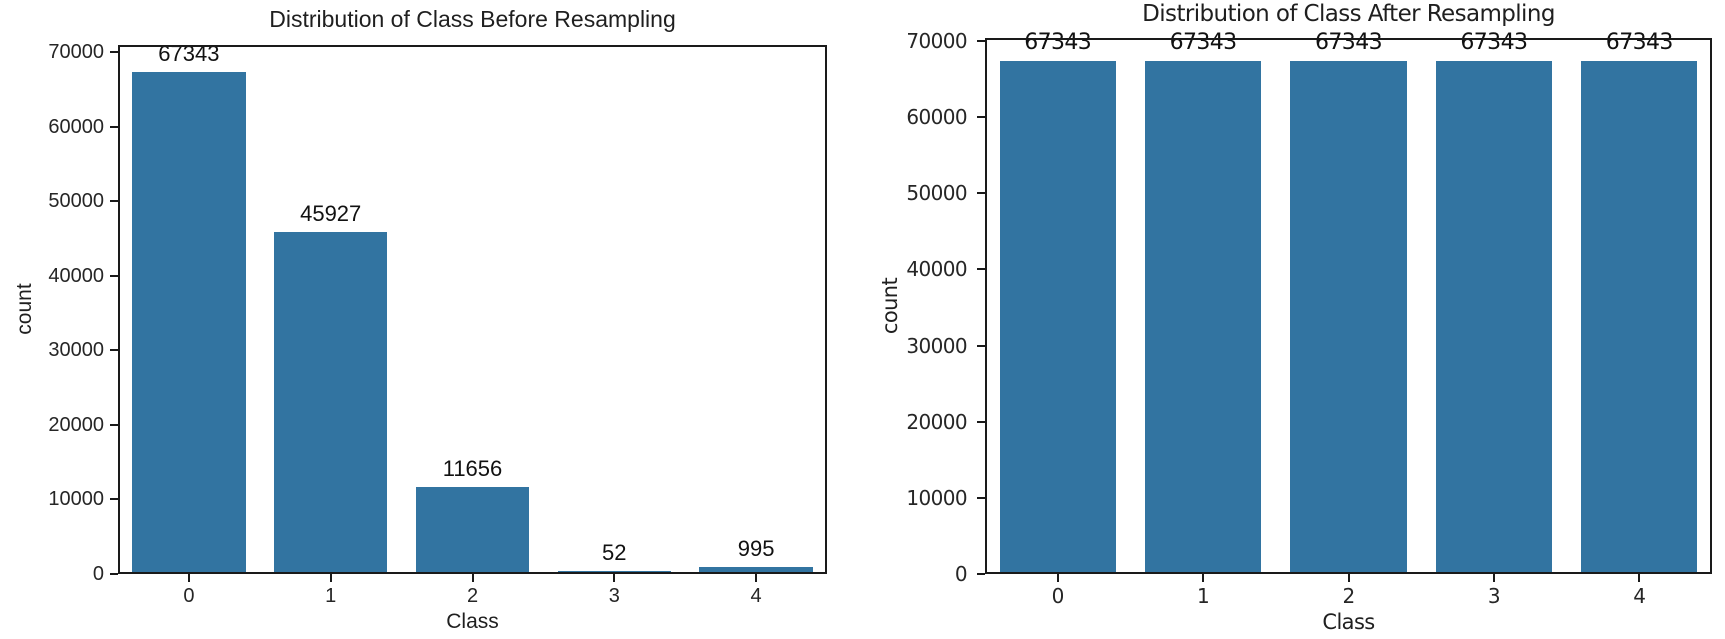  Describe the element at coordinates (614, 552) in the screenshot. I see `bar-value-label: 52` at that location.